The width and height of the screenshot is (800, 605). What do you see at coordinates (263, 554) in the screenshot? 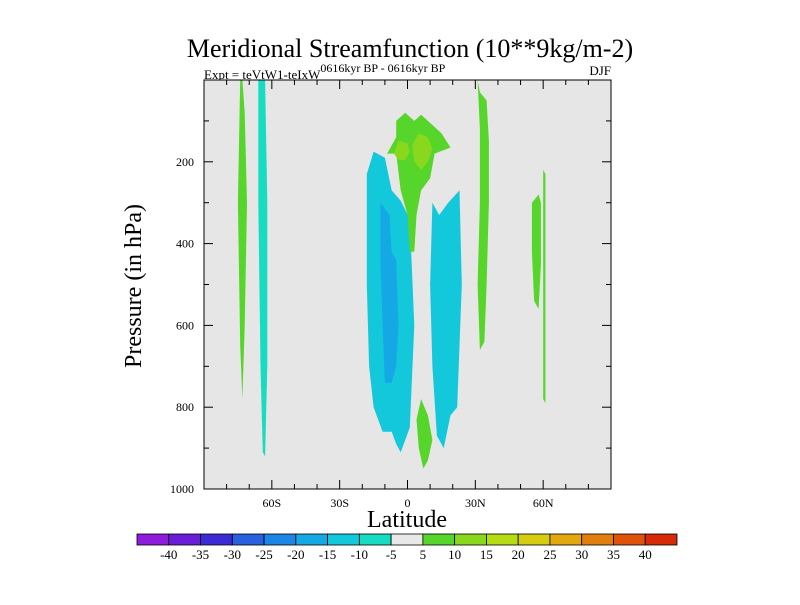
I see `colorbar-label: -25` at bounding box center [263, 554].